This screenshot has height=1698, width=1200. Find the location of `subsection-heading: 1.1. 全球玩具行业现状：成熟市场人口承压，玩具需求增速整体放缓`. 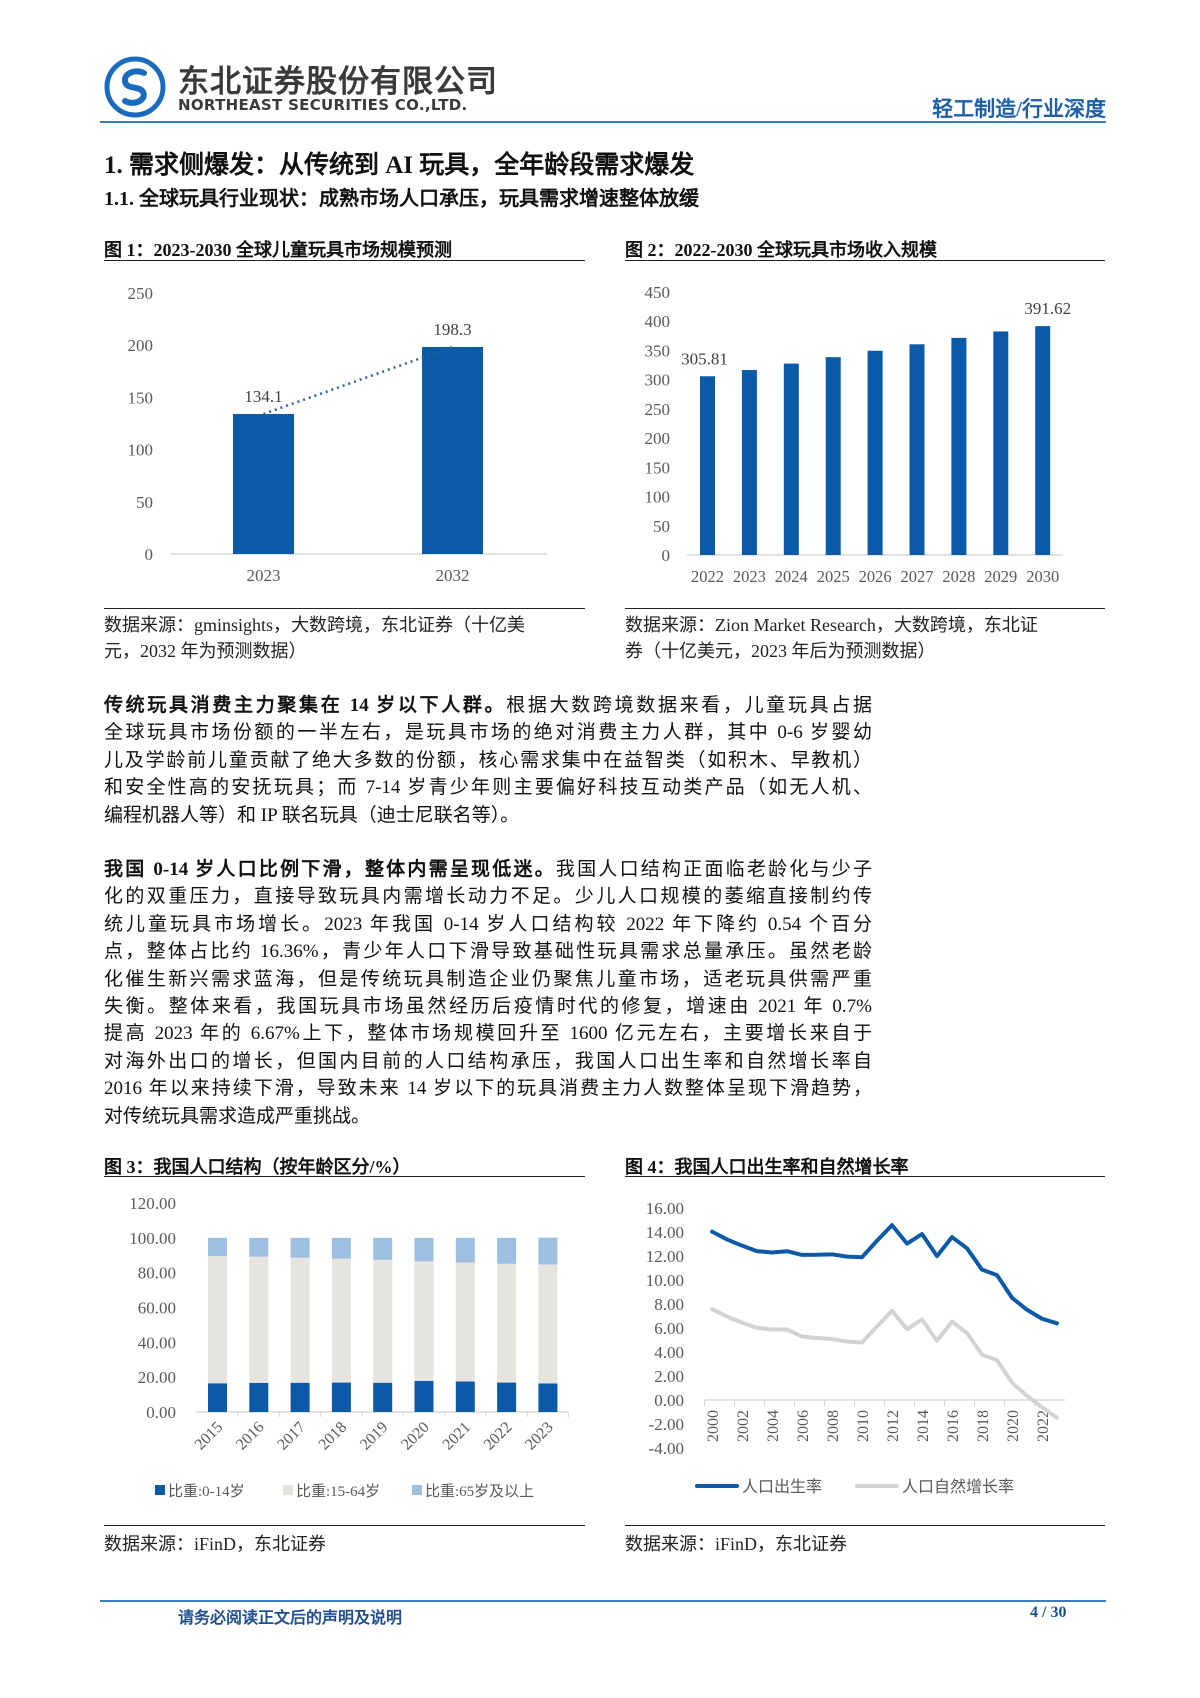

subsection-heading: 1.1. 全球玩具行业现状：成熟市场人口承压，玩具需求增速整体放缓 is located at coordinates (401, 199).